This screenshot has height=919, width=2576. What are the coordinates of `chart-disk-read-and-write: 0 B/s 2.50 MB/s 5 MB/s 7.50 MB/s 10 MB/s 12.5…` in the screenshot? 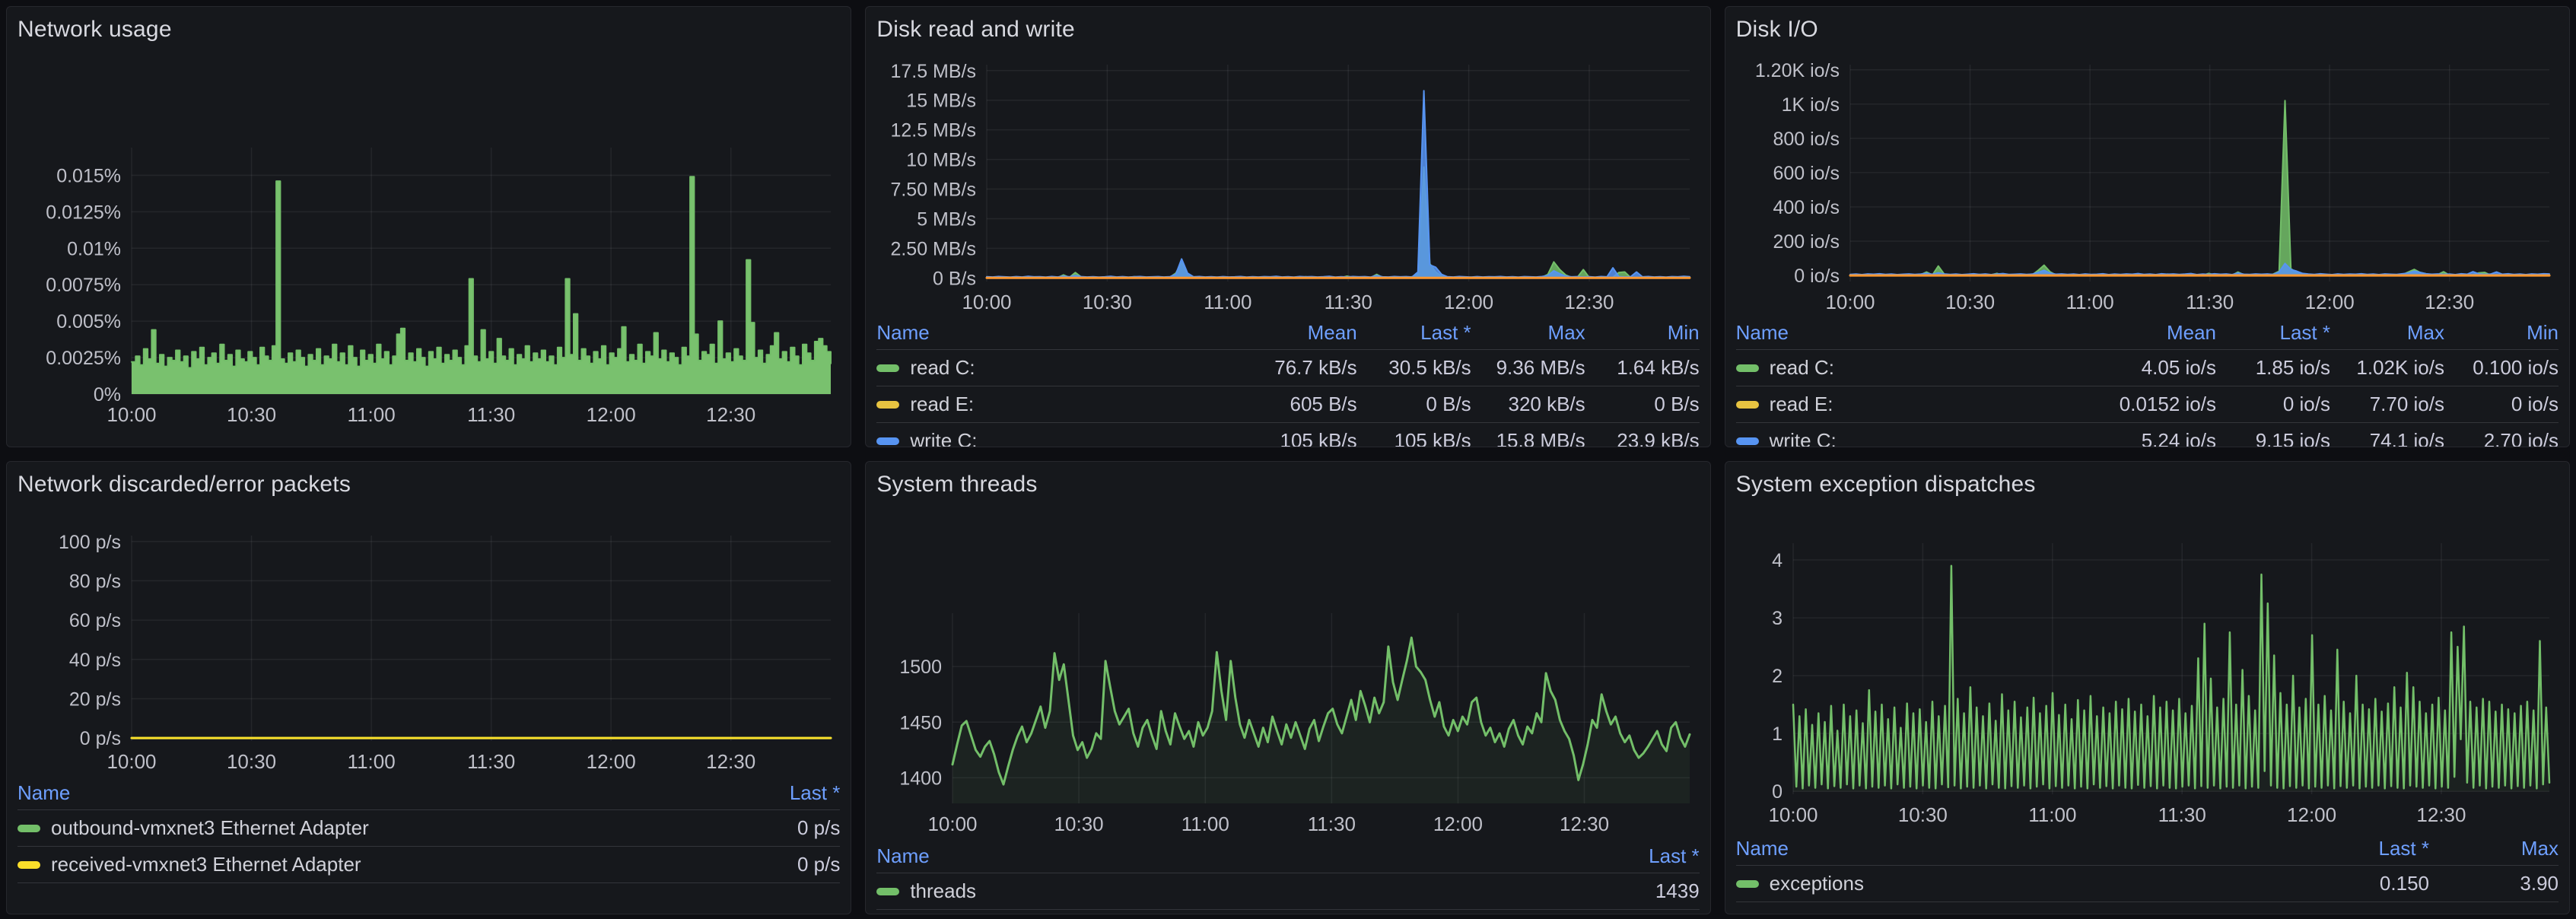 It's located at (1287, 181).